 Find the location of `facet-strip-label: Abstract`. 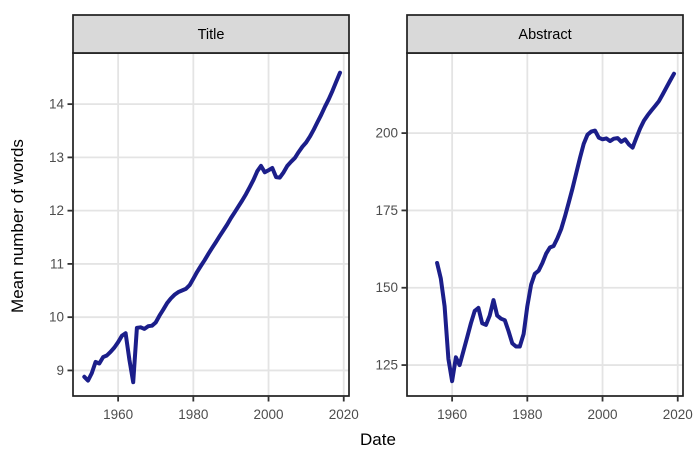

facet-strip-label: Abstract is located at coordinates (544, 35).